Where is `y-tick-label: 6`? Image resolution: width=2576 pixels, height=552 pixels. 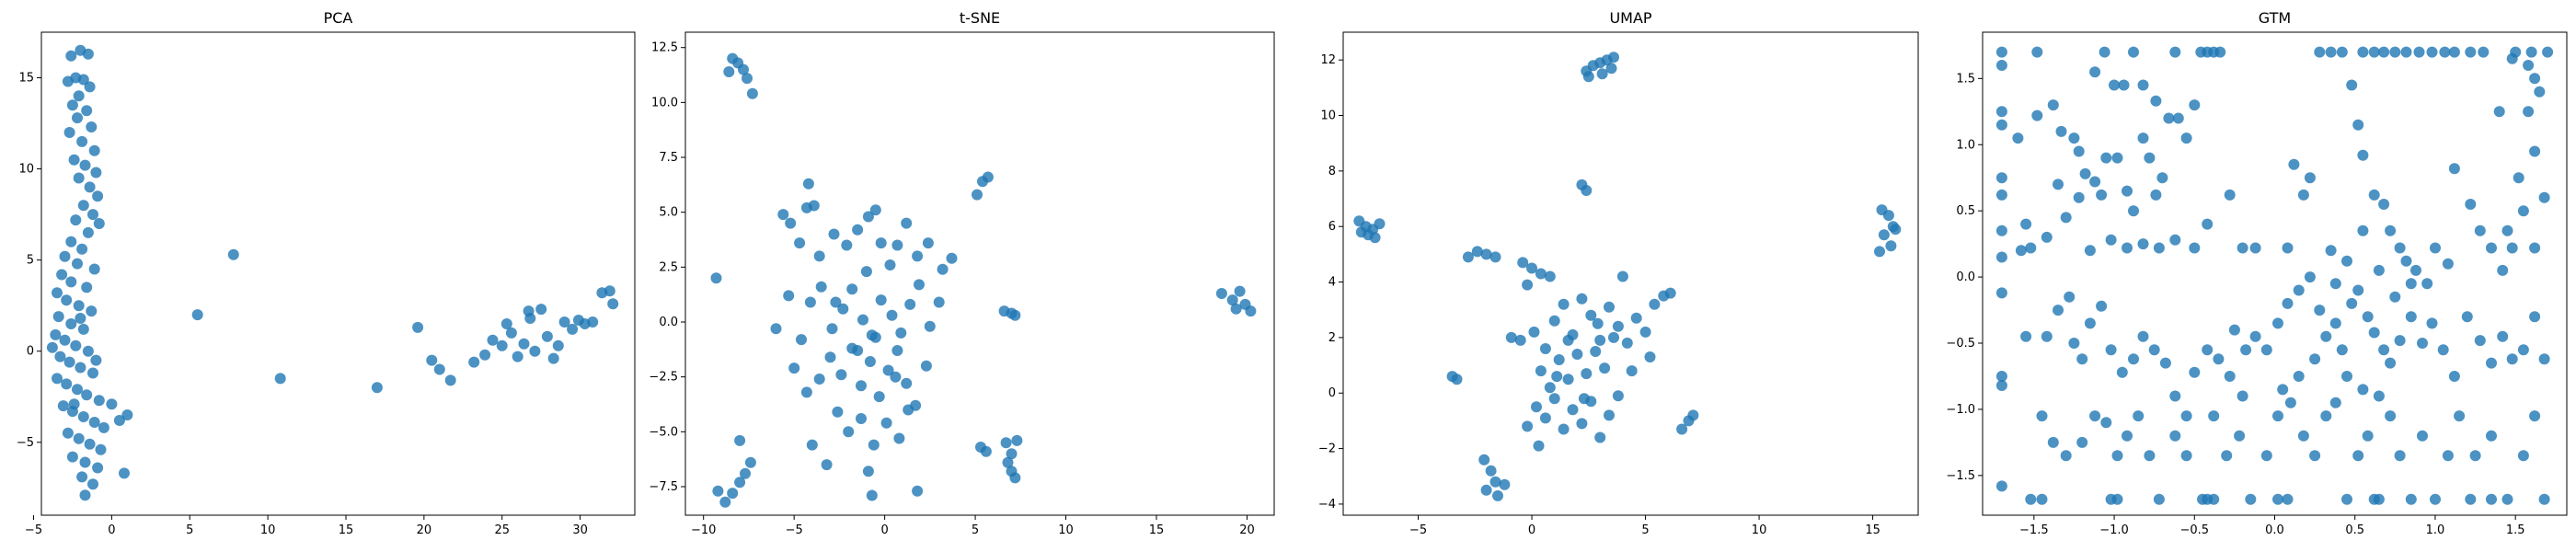
y-tick-label: 6 is located at coordinates (1332, 227).